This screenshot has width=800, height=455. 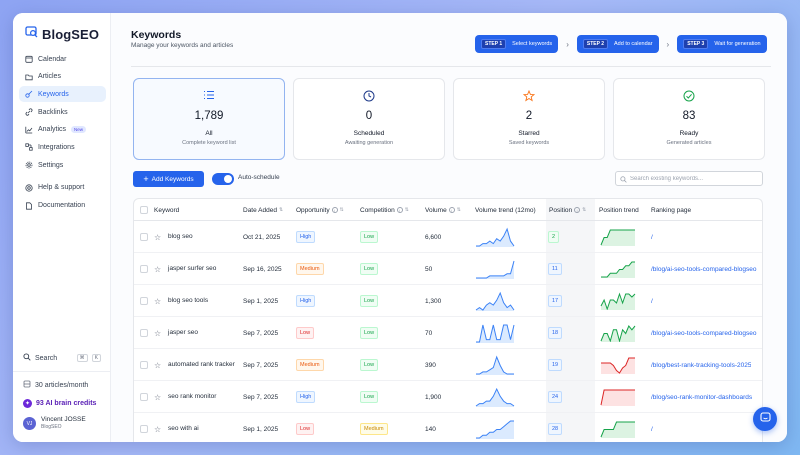 What do you see at coordinates (495, 365) in the screenshot?
I see `volume-trend-chart` at bounding box center [495, 365].